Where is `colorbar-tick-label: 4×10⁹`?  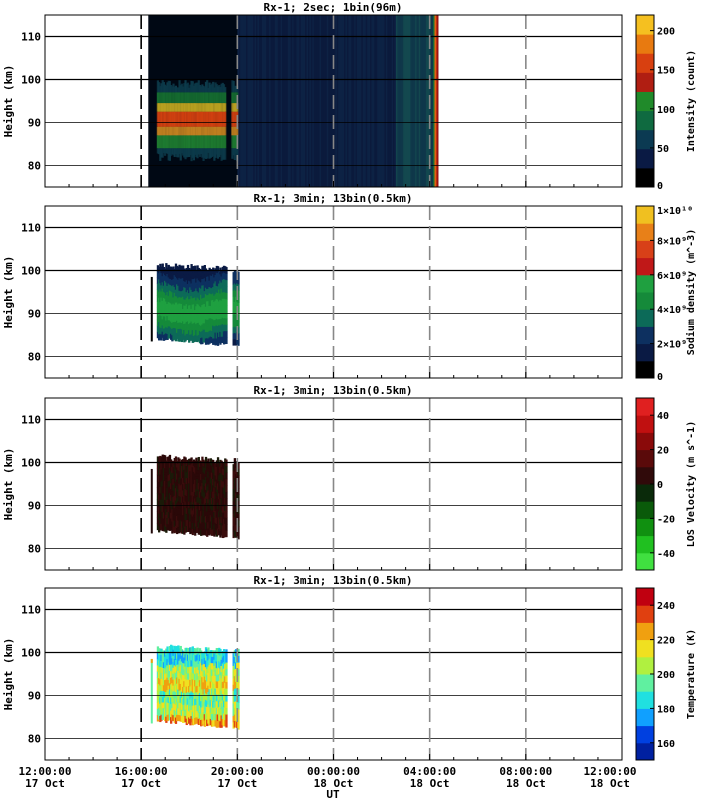 colorbar-tick-label: 4×10⁹ is located at coordinates (672, 310).